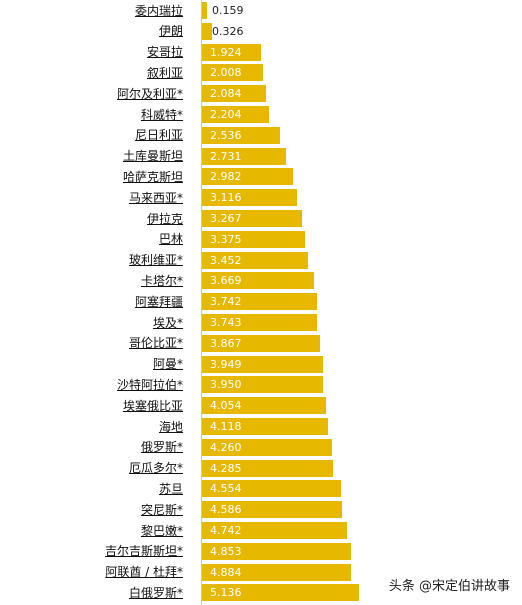  Describe the element at coordinates (155, 343) in the screenshot. I see `category-label: 哥伦比亚*` at that location.